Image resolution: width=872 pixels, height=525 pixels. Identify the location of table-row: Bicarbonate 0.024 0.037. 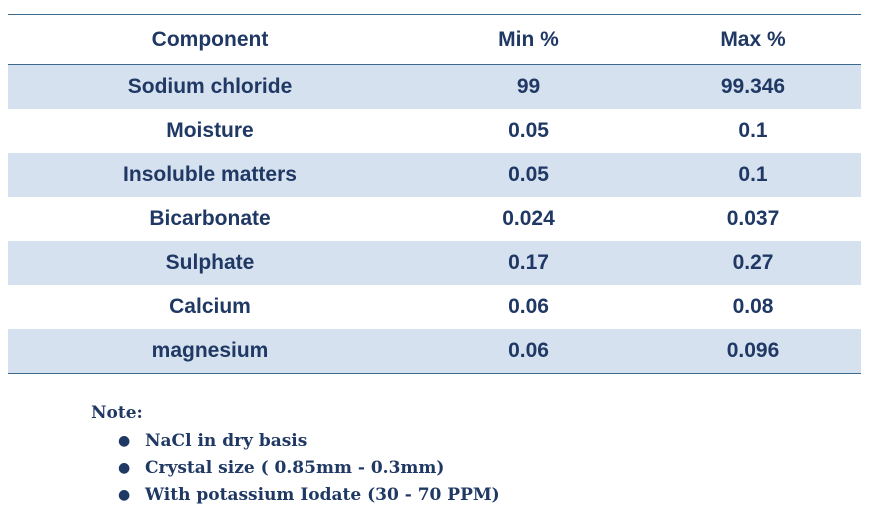
(434, 219).